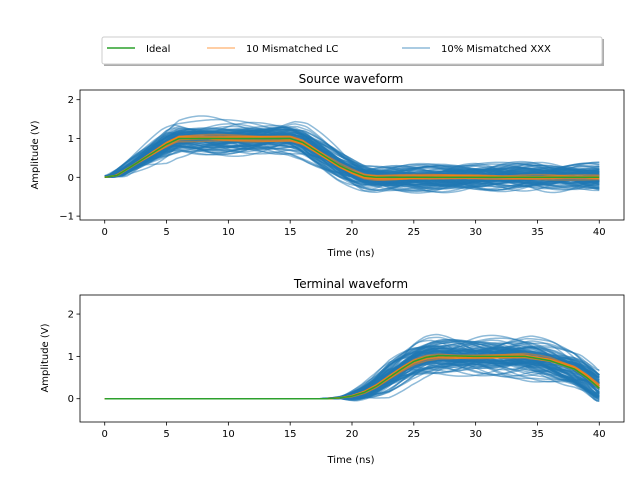 This screenshot has height=480, width=640. Describe the element at coordinates (475, 434) in the screenshot. I see `terminal-xtick-label: 30` at that location.